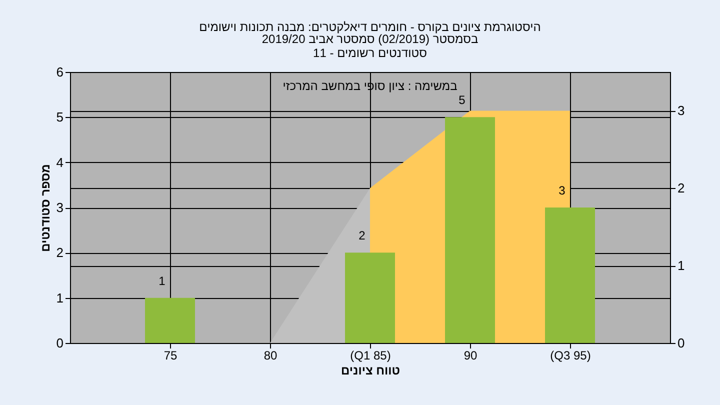 The width and height of the screenshot is (720, 405). Describe the element at coordinates (60, 252) in the screenshot. I see `y-tick-label: 2` at that location.